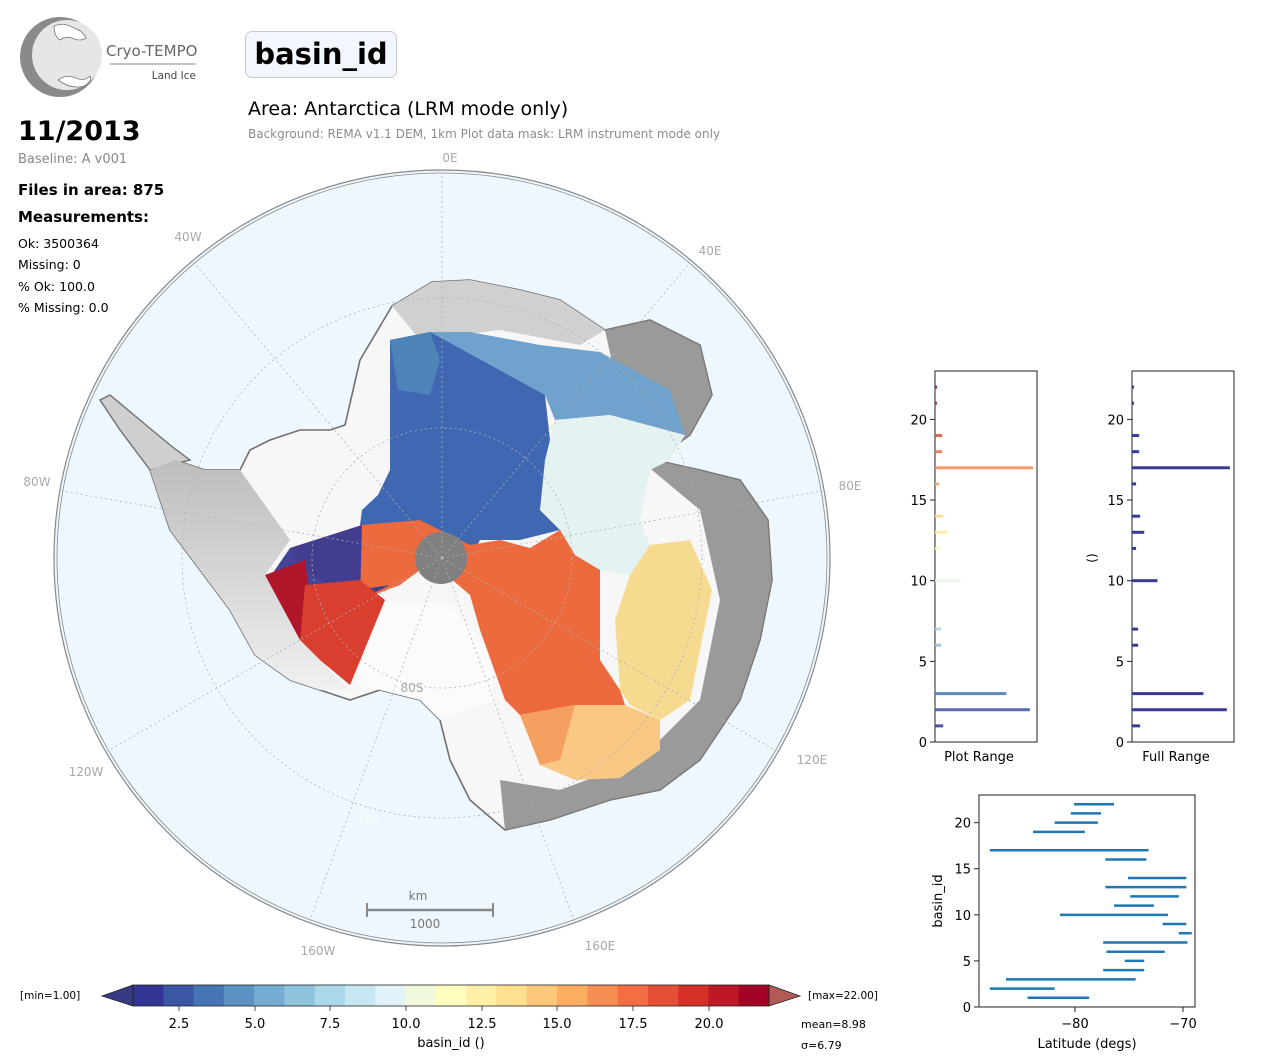 The height and width of the screenshot is (1060, 1272). Describe the element at coordinates (86, 772) in the screenshot. I see `lon-label-120w: 120W` at that location.